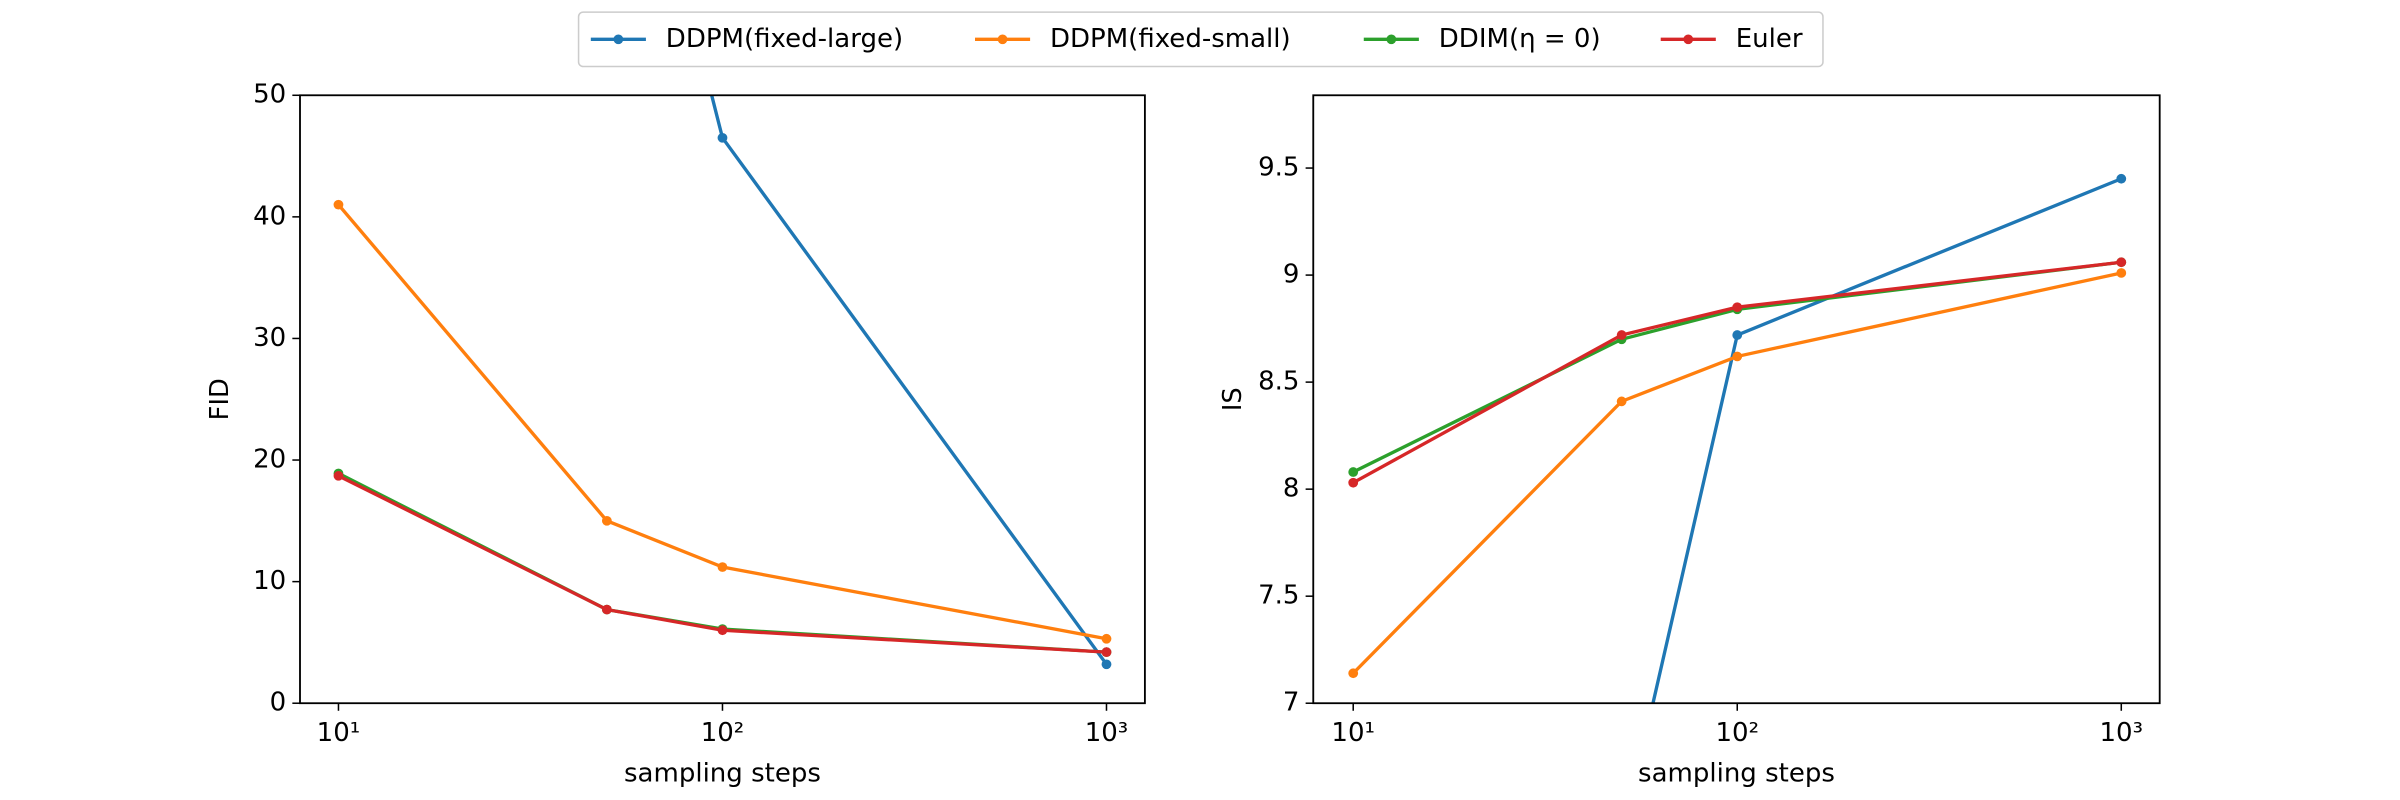 Image resolution: width=2400 pixels, height=800 pixels. What do you see at coordinates (269, 216) in the screenshot?
I see `y-tick-label: 40` at bounding box center [269, 216].